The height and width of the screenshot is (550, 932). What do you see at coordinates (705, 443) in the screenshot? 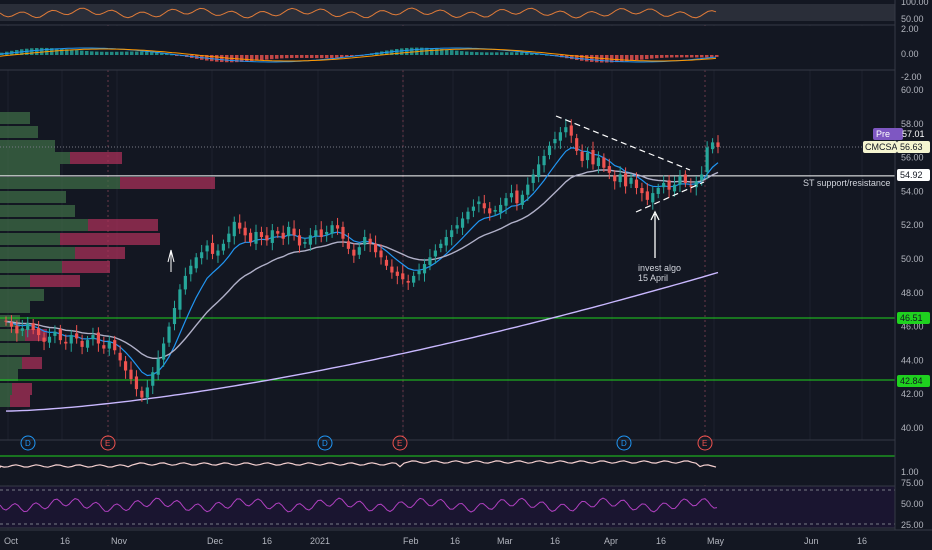
I see `event-marker-5: E` at bounding box center [705, 443].